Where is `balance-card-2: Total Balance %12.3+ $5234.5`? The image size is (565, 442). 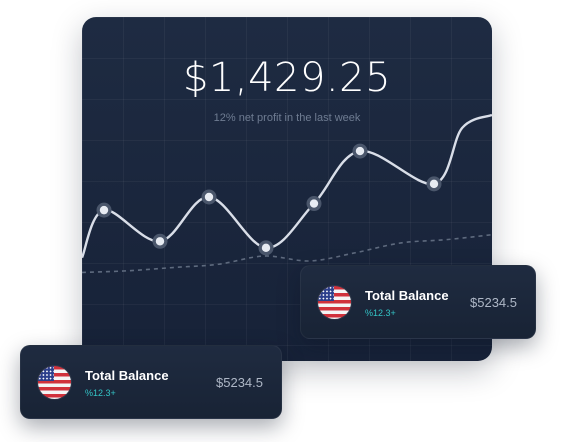
balance-card-2: Total Balance %12.3+ $5234.5 is located at coordinates (151, 382).